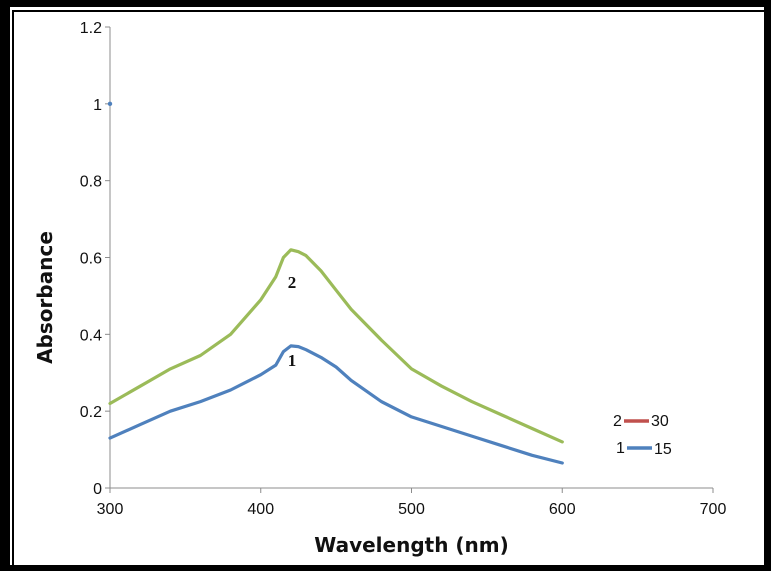 This screenshot has width=771, height=571. I want to click on y-tick-label: 0.6, so click(91, 259).